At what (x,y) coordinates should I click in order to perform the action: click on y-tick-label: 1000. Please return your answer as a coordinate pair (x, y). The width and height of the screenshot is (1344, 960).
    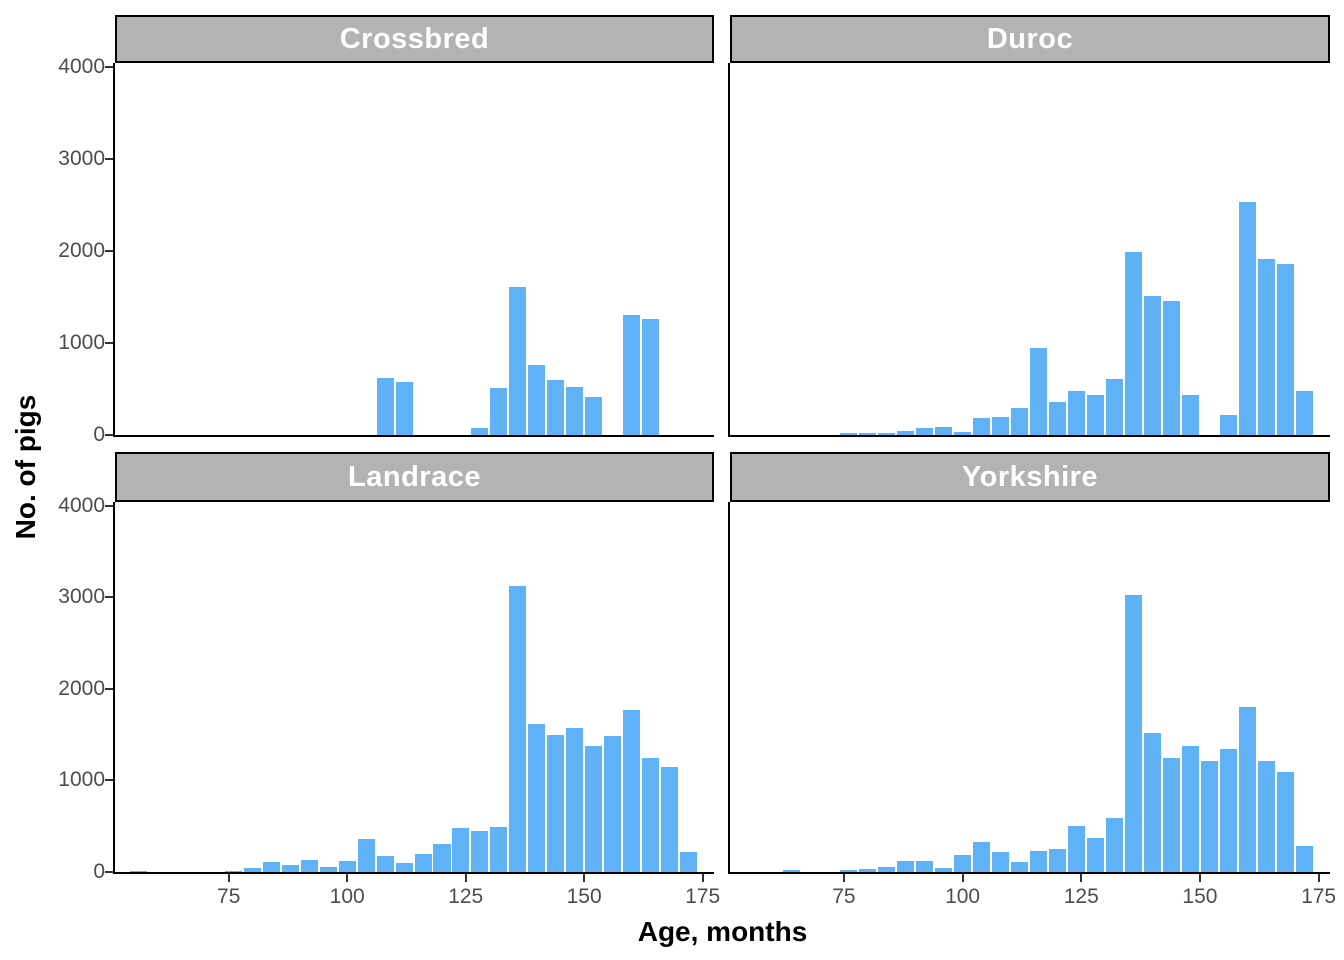
    Looking at the image, I should click on (81, 780).